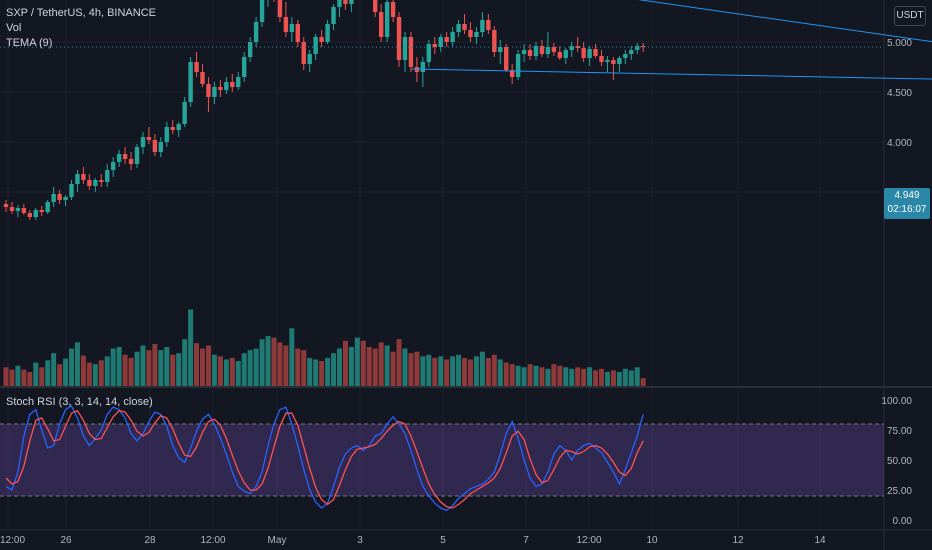 The width and height of the screenshot is (932, 550). What do you see at coordinates (652, 540) in the screenshot?
I see `time-tick-label: 10` at bounding box center [652, 540].